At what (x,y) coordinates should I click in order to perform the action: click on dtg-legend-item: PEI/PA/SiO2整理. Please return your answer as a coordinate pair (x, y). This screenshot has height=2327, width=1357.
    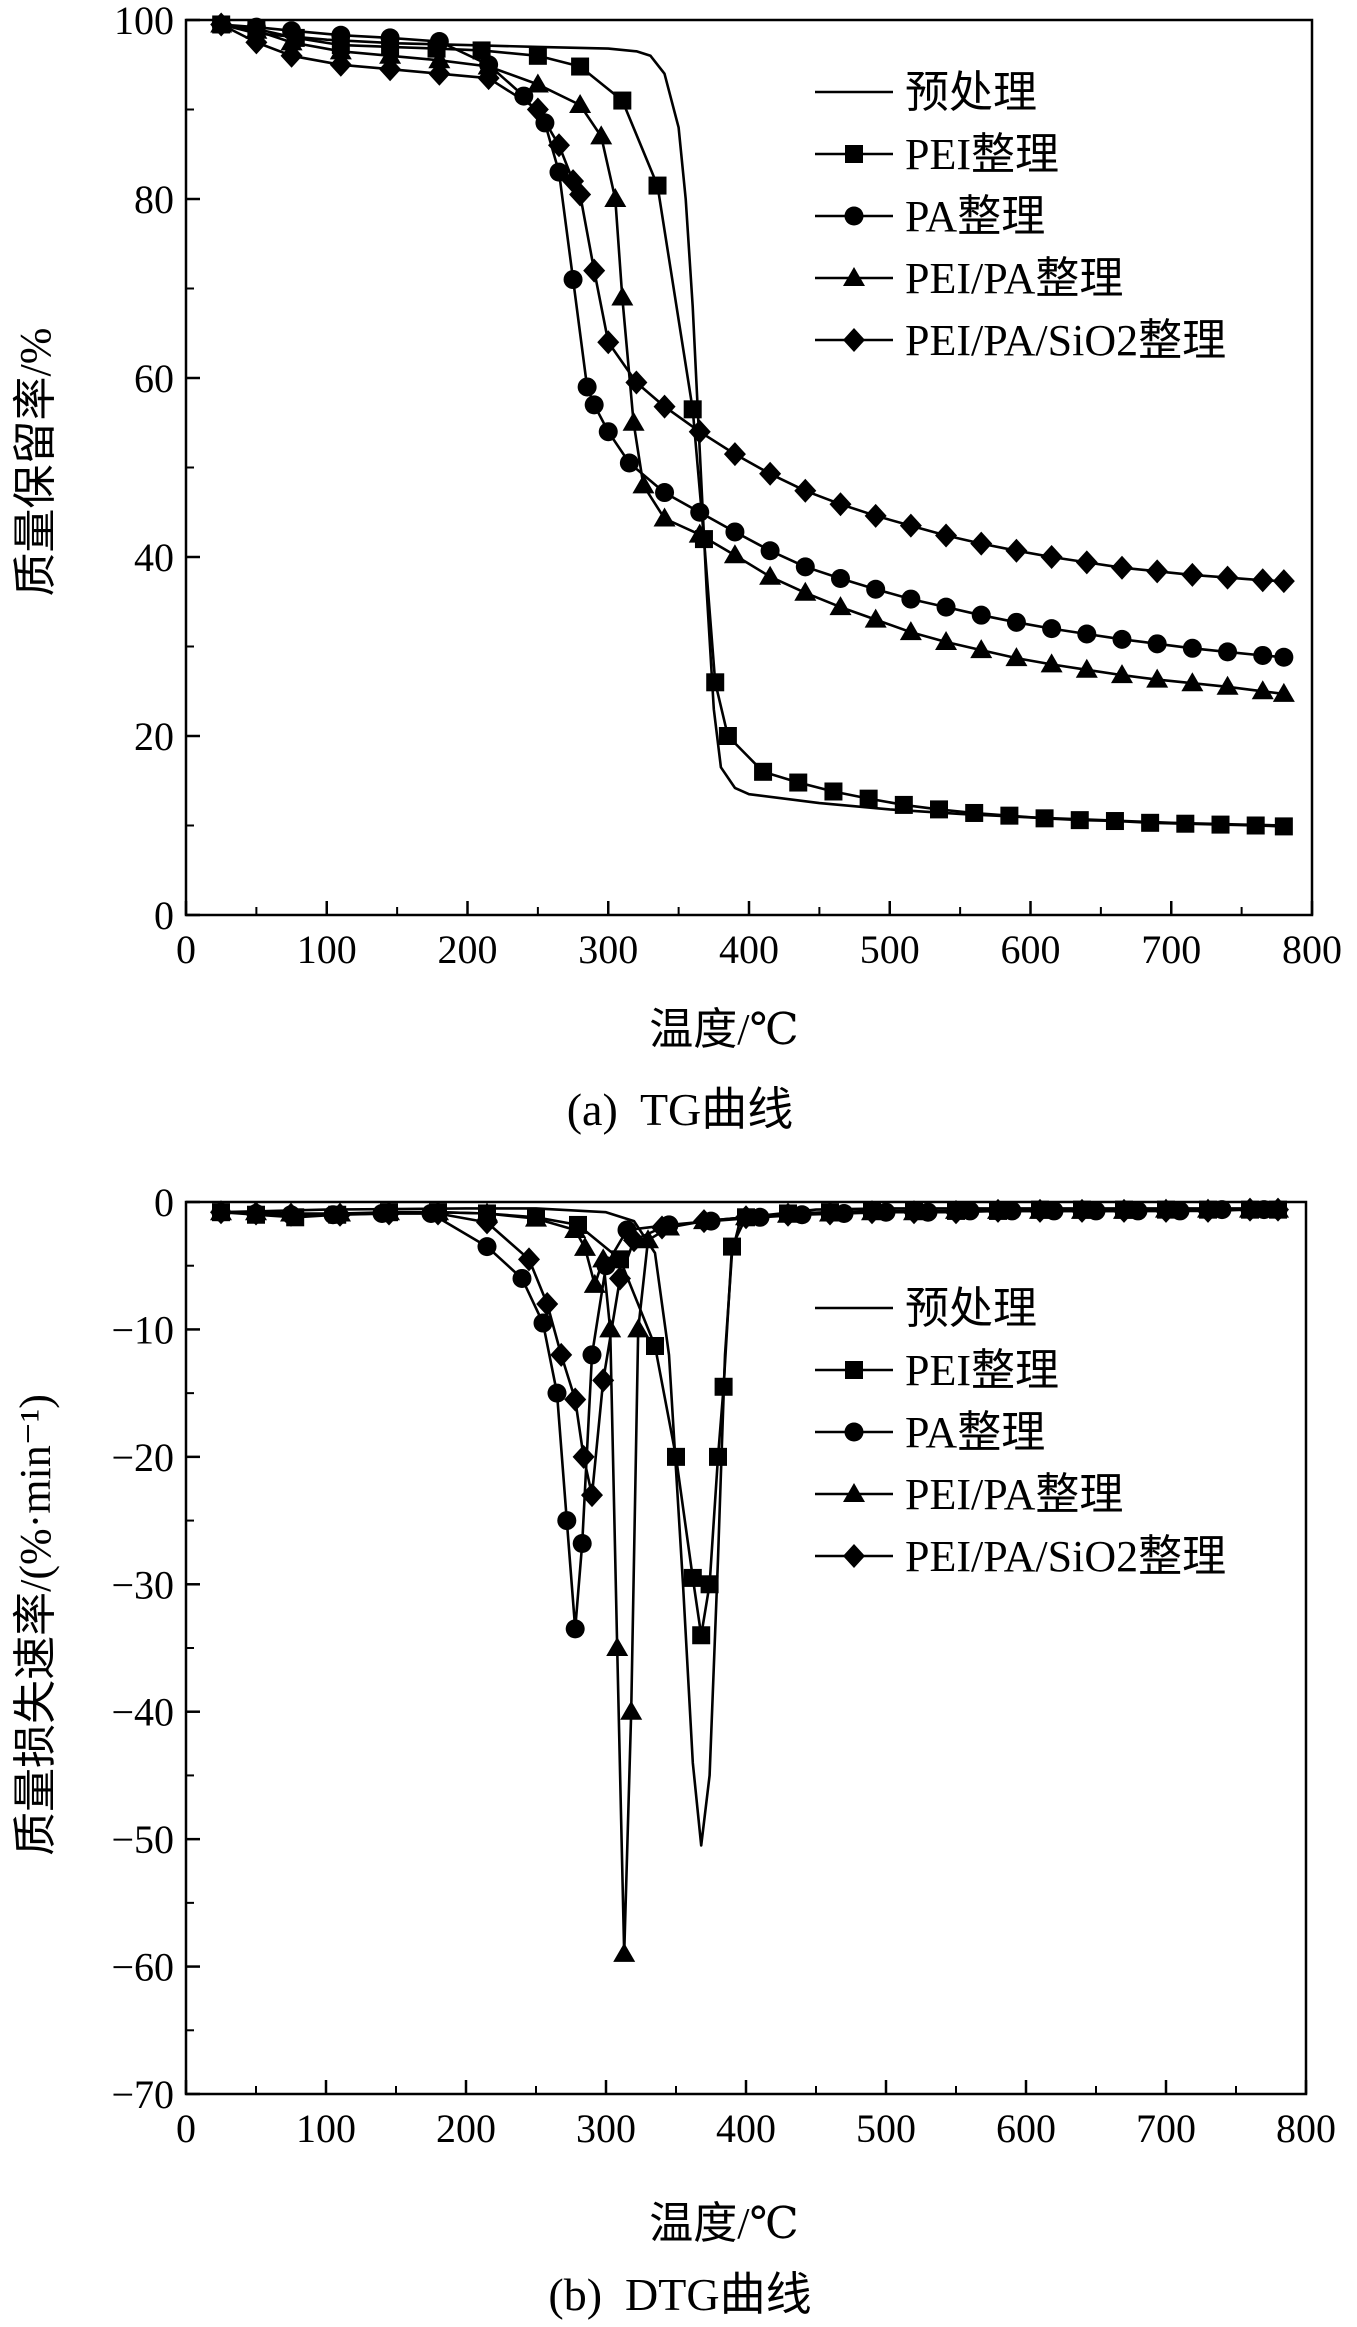
    Looking at the image, I should click on (1020, 1556).